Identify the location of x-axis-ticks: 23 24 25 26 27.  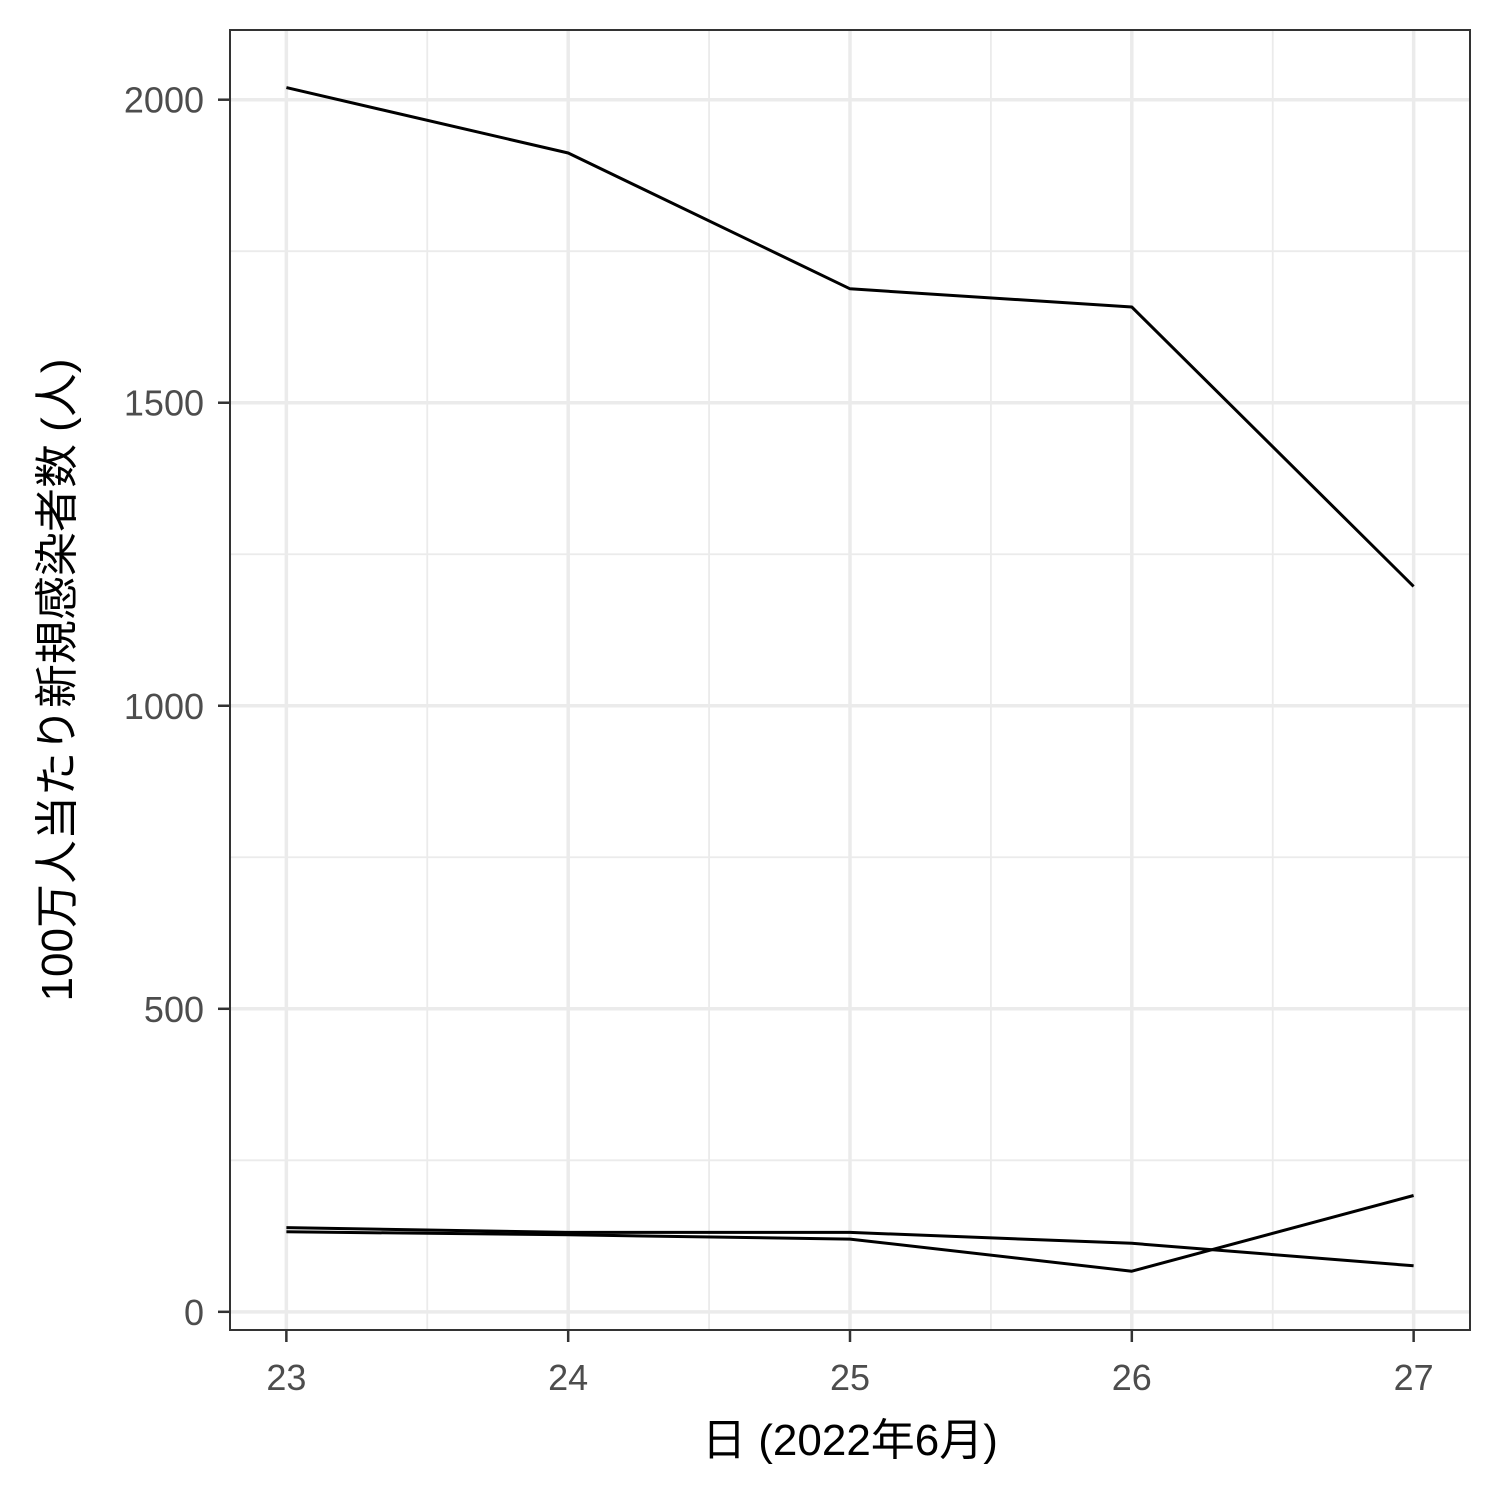
(850, 1364).